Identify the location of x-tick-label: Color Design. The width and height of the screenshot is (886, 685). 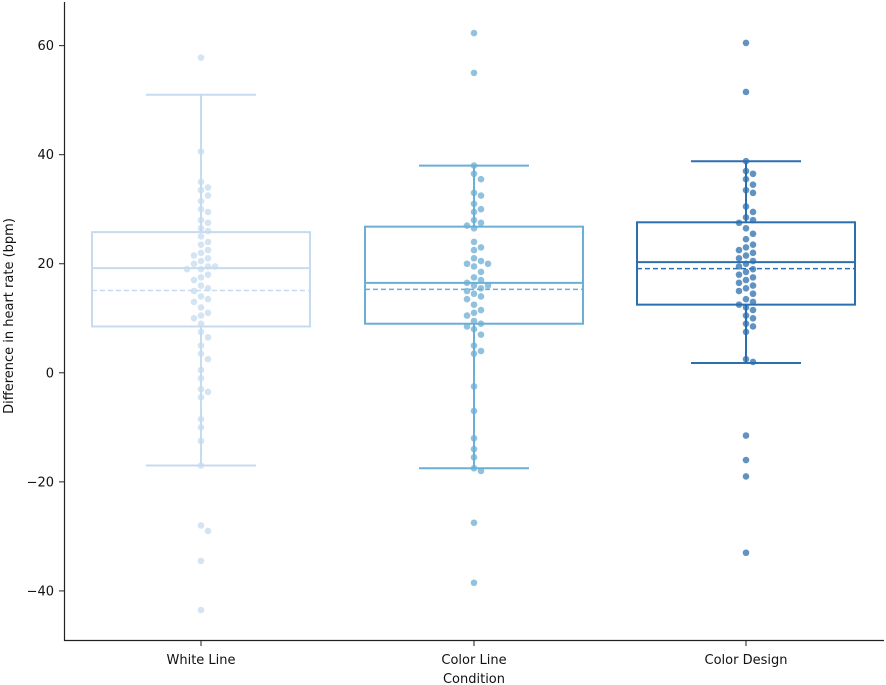
(746, 660).